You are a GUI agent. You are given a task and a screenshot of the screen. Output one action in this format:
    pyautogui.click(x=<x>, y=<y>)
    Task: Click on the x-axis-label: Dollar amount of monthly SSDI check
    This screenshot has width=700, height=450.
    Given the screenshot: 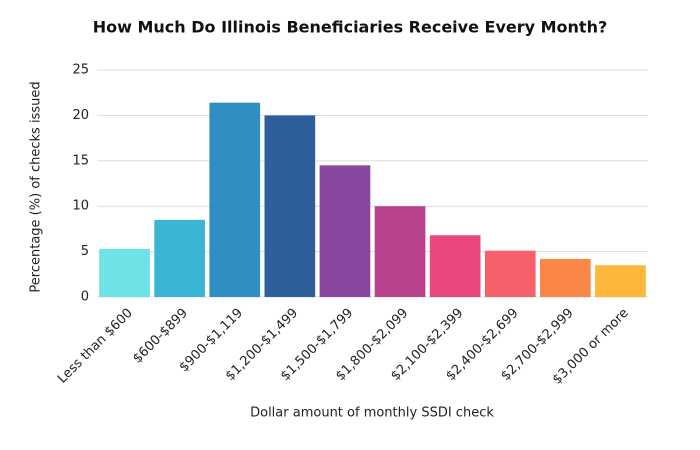 What is the action you would take?
    pyautogui.click(x=372, y=413)
    